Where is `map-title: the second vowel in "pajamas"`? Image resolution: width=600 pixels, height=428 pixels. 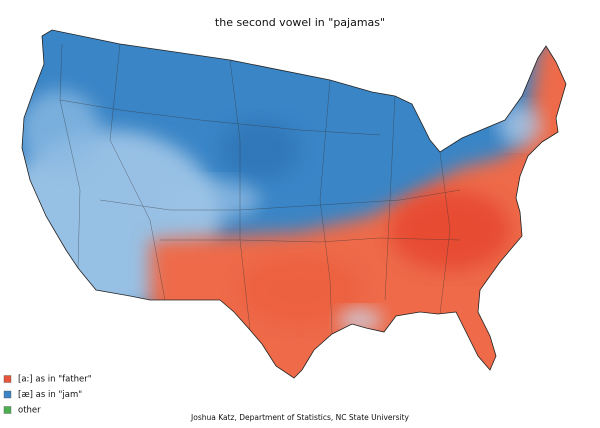
map-title: the second vowel in "pajamas" is located at coordinates (300, 22).